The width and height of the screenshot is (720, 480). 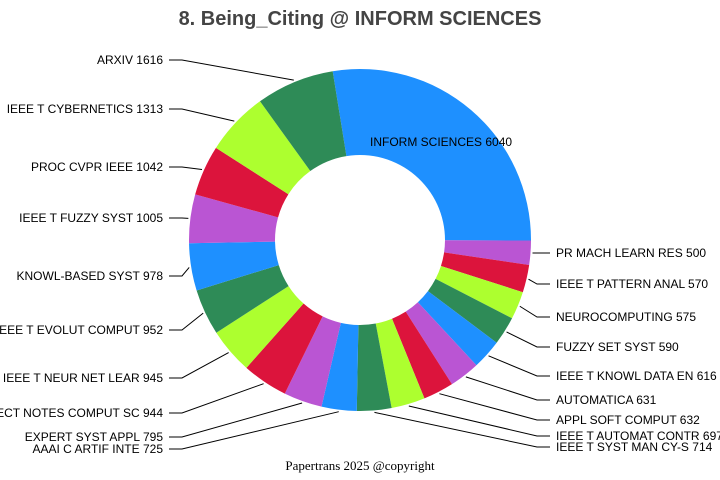 What do you see at coordinates (90, 276) in the screenshot?
I see `slice-label: KNOWL-BASED SYST 978` at bounding box center [90, 276].